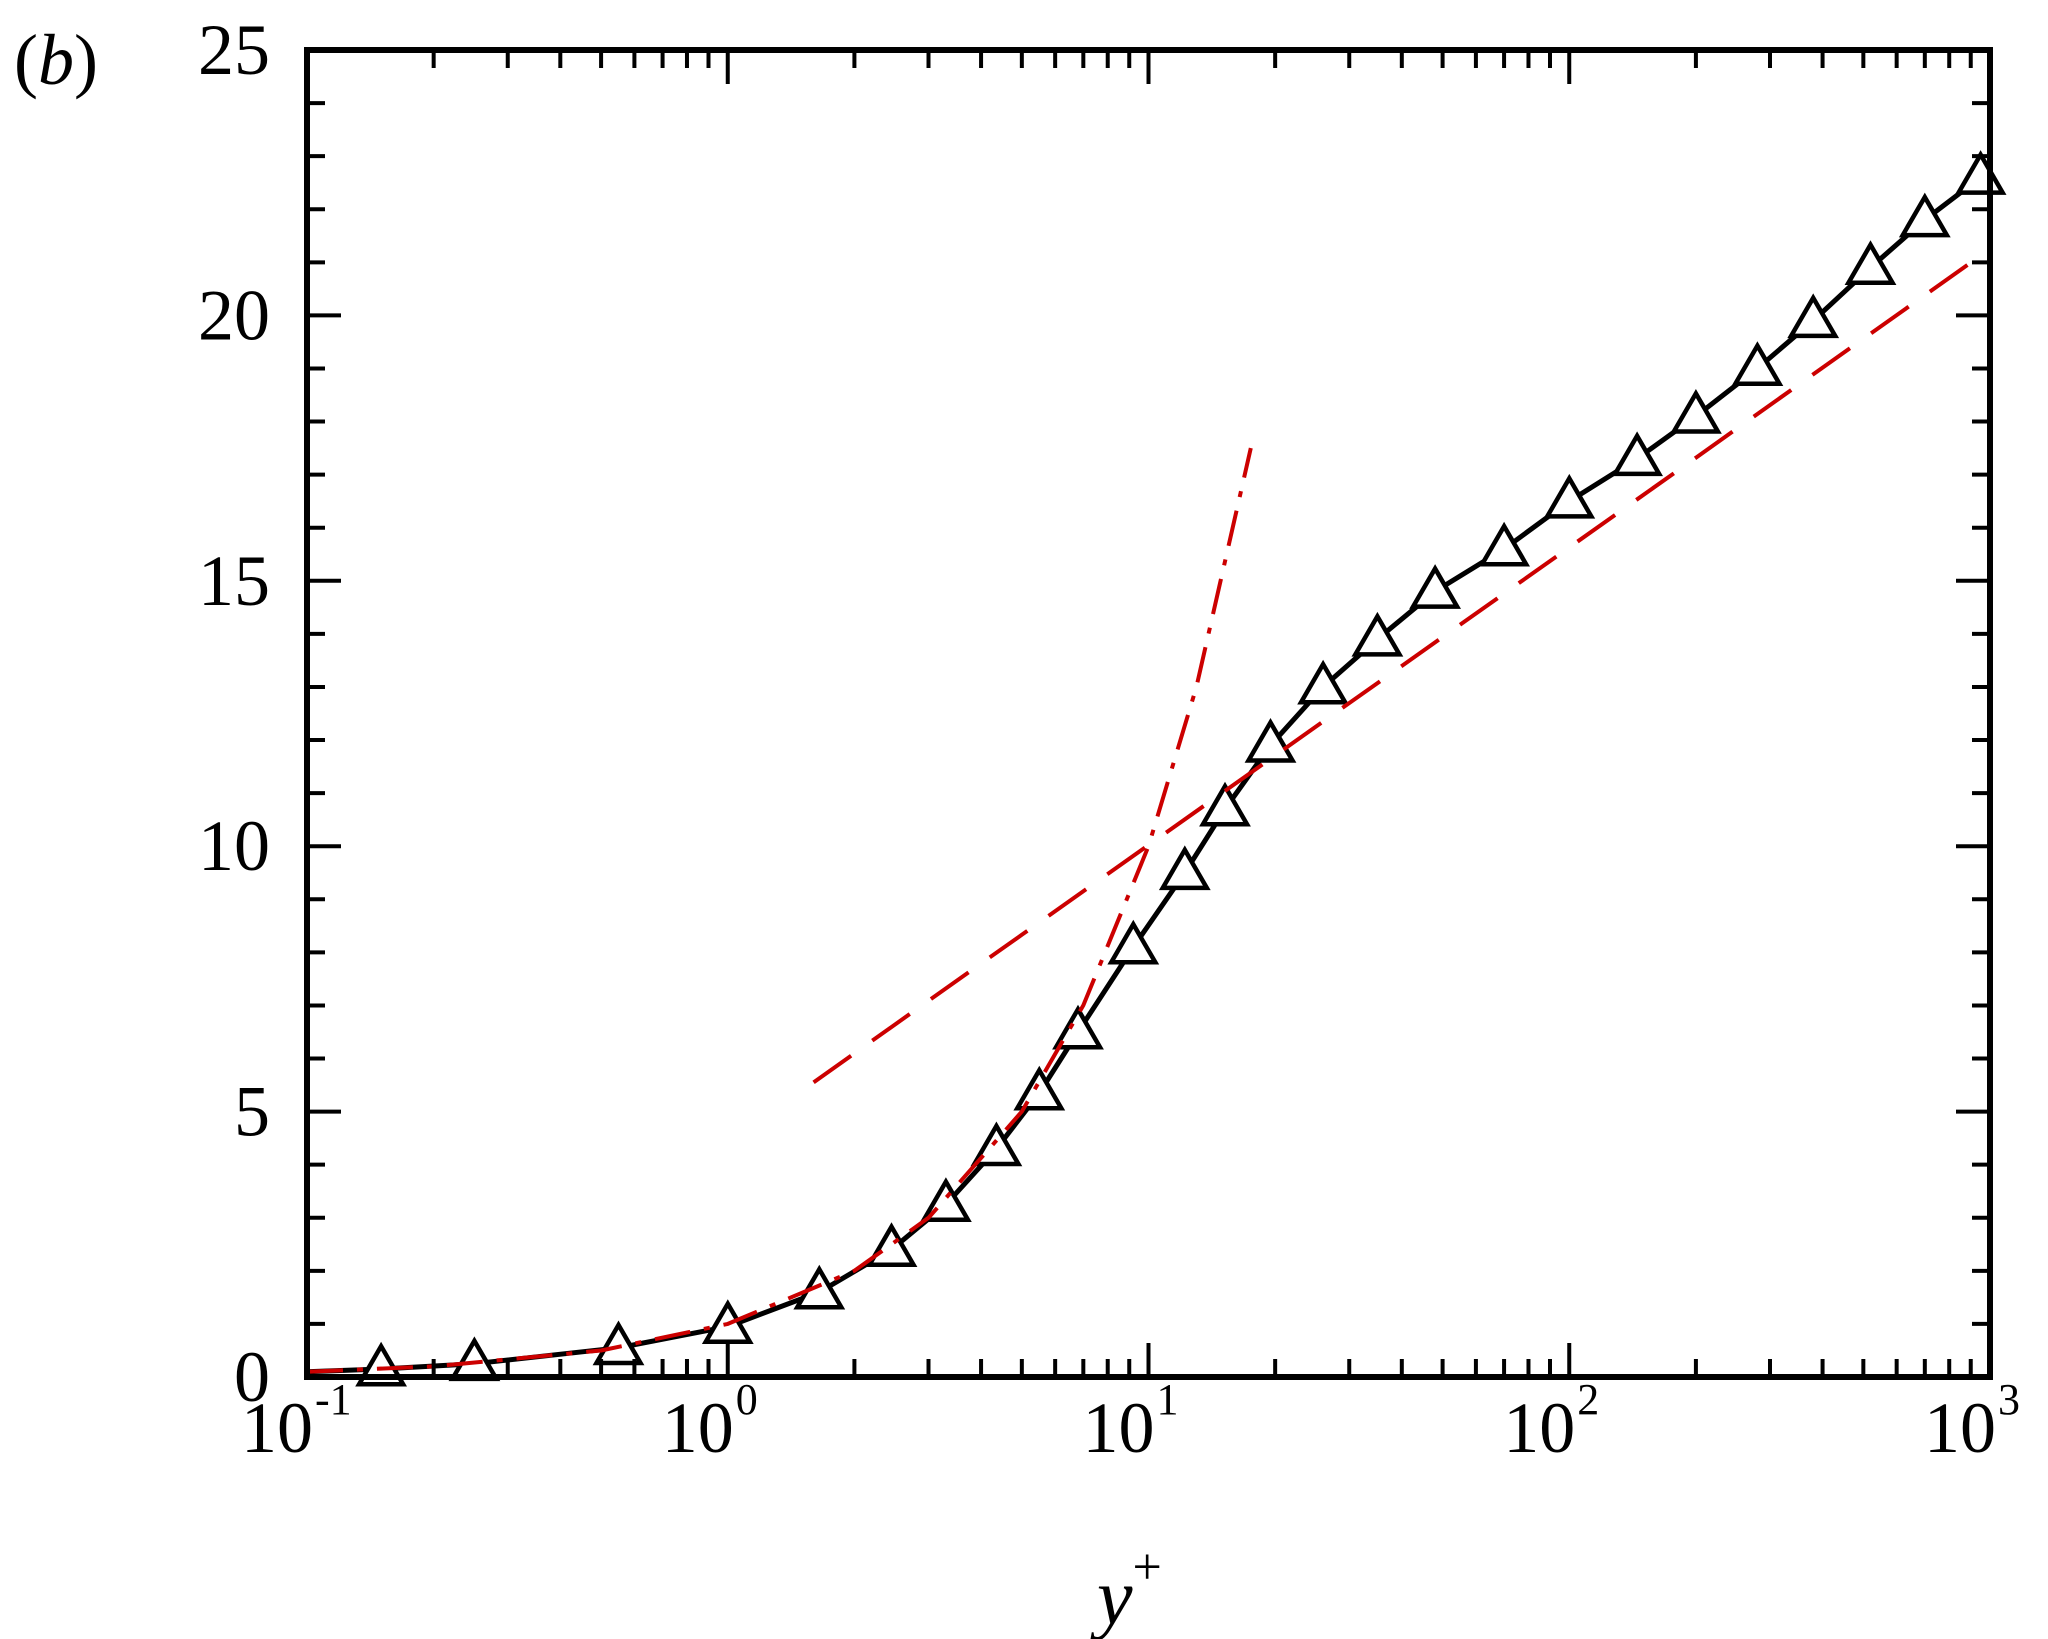 Image resolution: width=2048 pixels, height=1639 pixels. I want to click on x-tick-label-exponent: 3, so click(2009, 1399).